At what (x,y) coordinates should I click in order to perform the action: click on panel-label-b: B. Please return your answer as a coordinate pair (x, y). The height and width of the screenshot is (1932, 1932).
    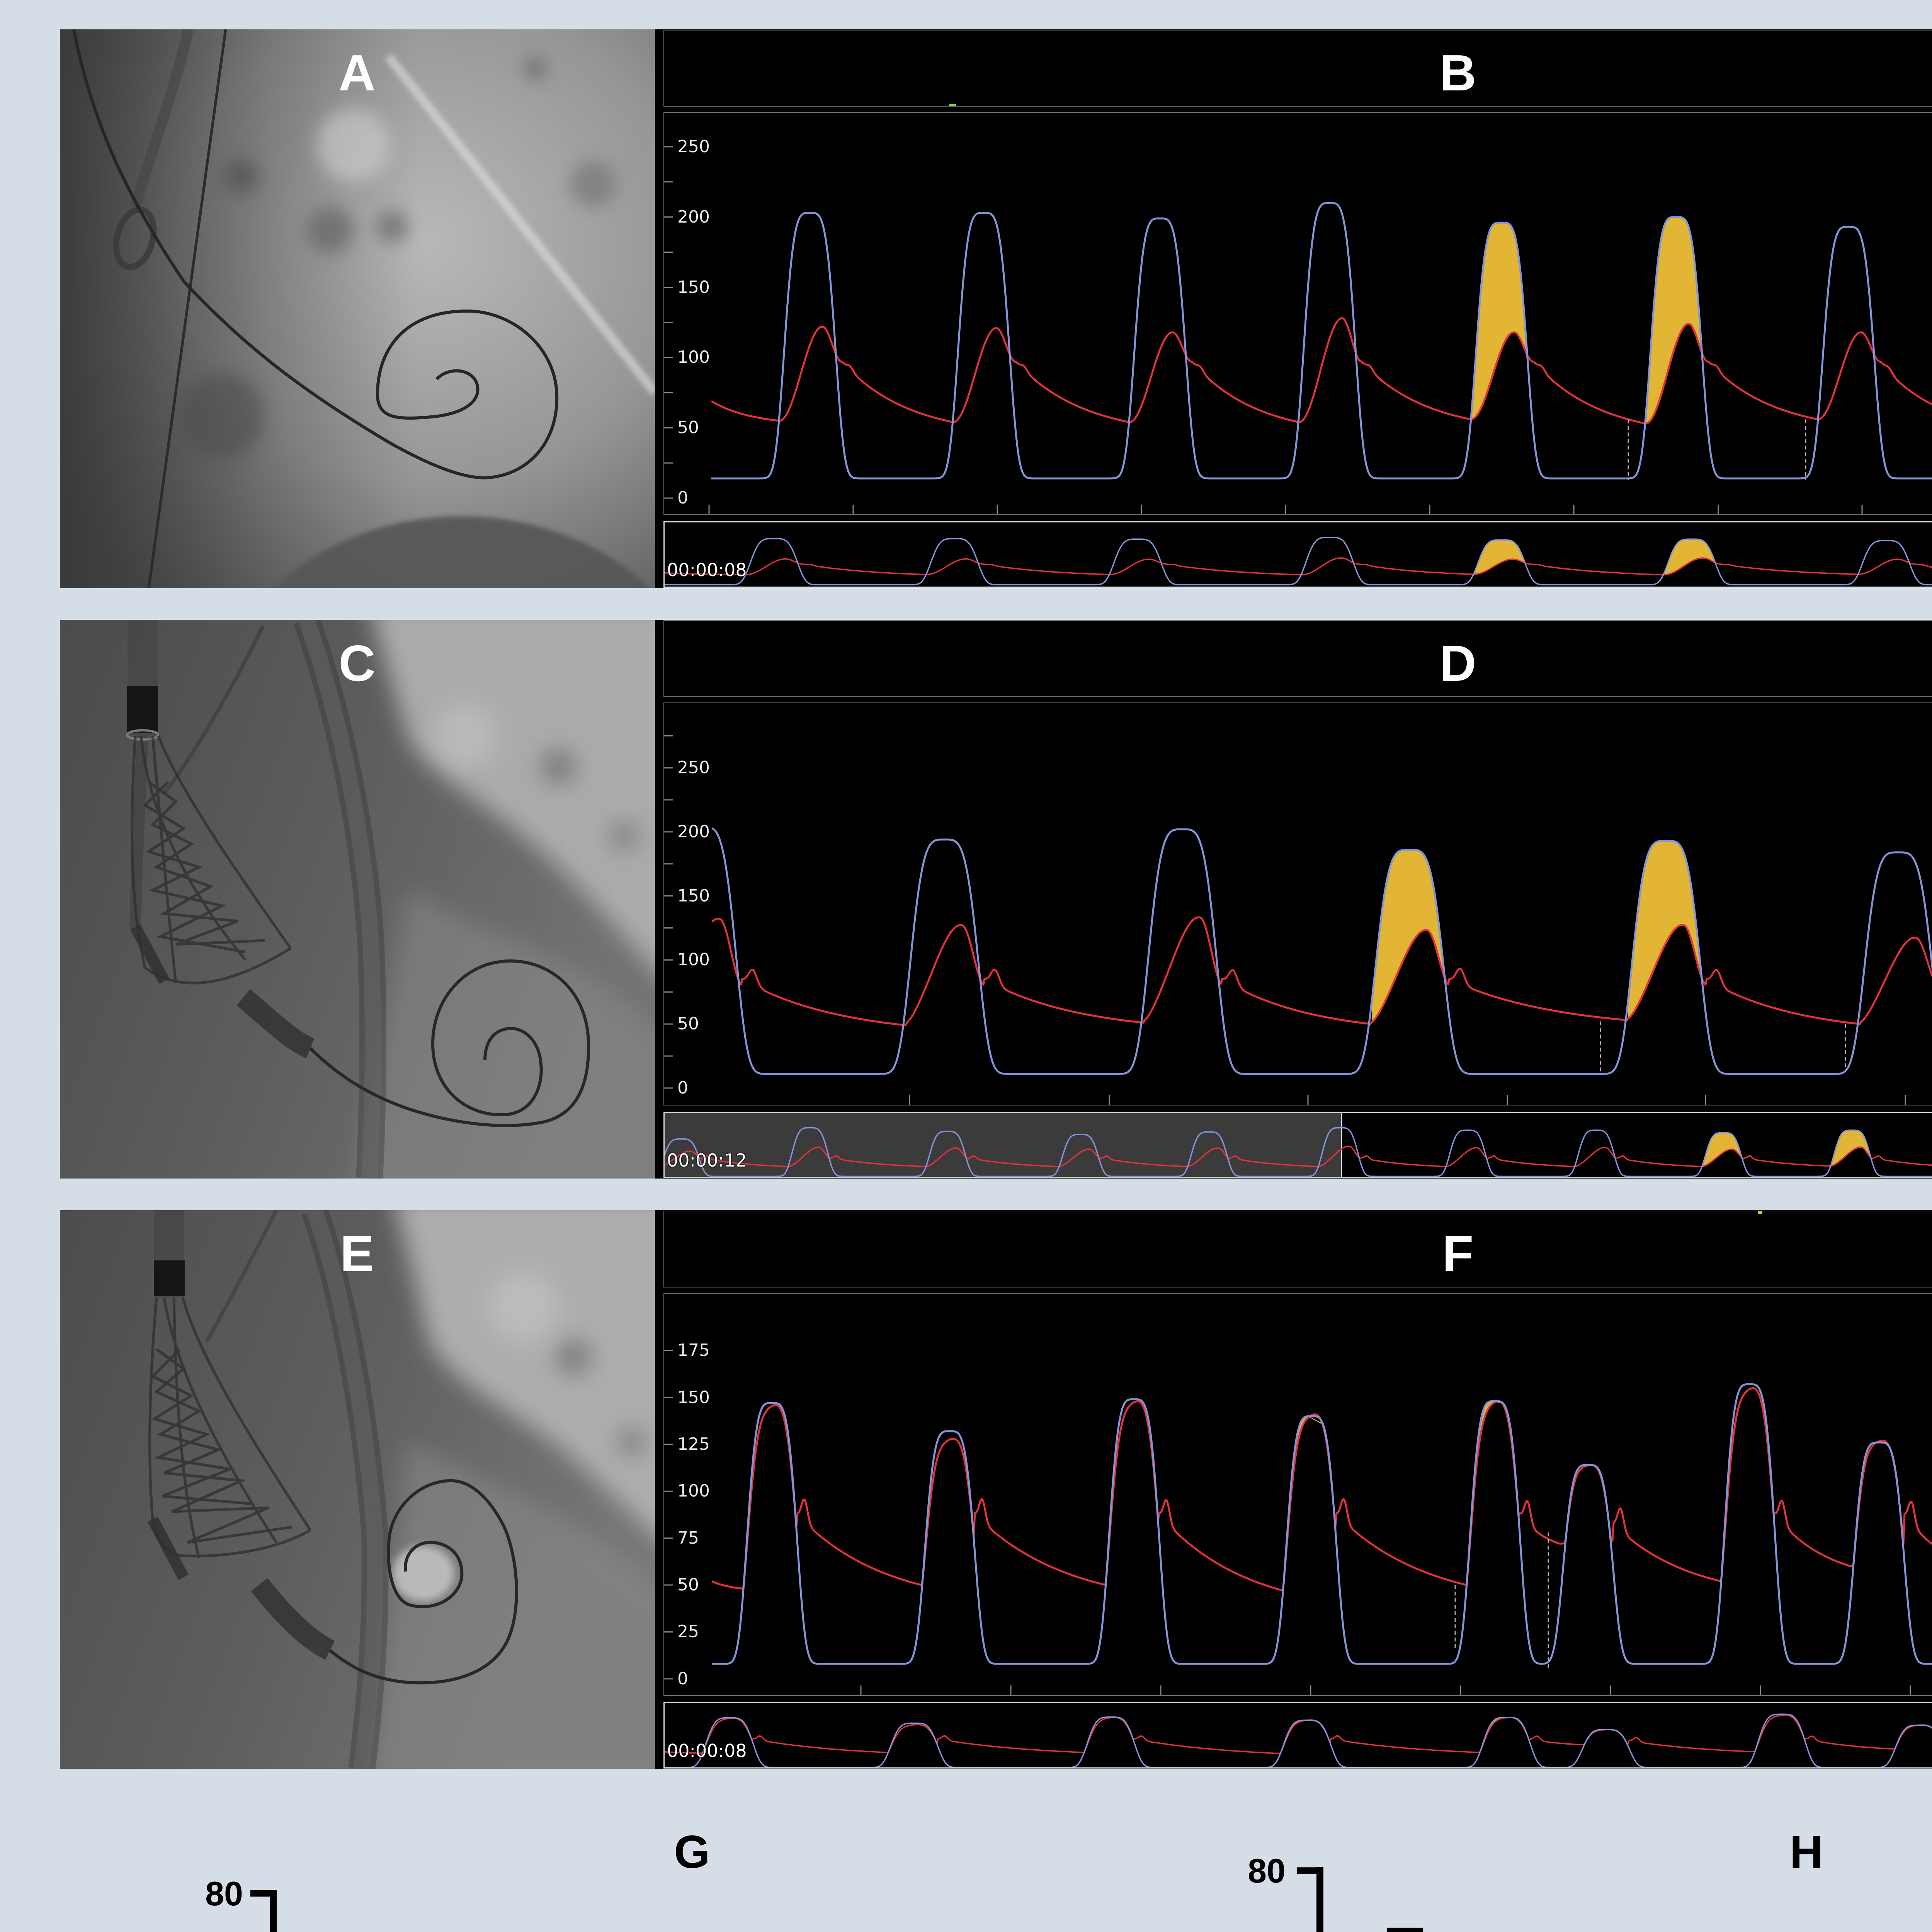
    Looking at the image, I should click on (1458, 73).